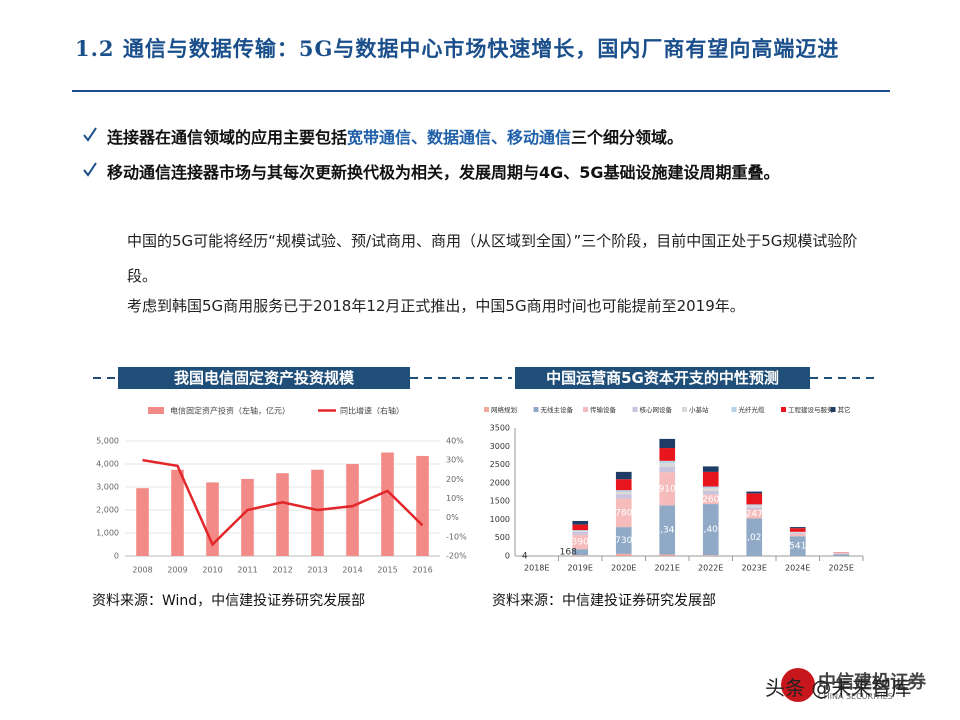 The image size is (960, 720). I want to click on y-tick-label: 3500, so click(500, 428).